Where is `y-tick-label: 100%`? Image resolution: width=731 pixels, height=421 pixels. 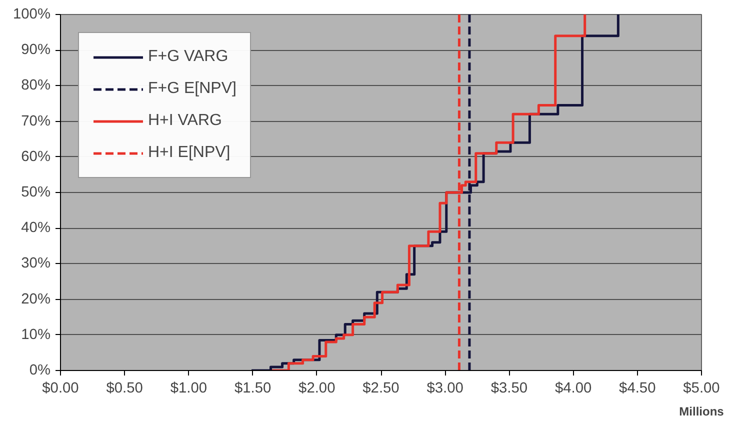 y-tick-label: 100% is located at coordinates (32, 14).